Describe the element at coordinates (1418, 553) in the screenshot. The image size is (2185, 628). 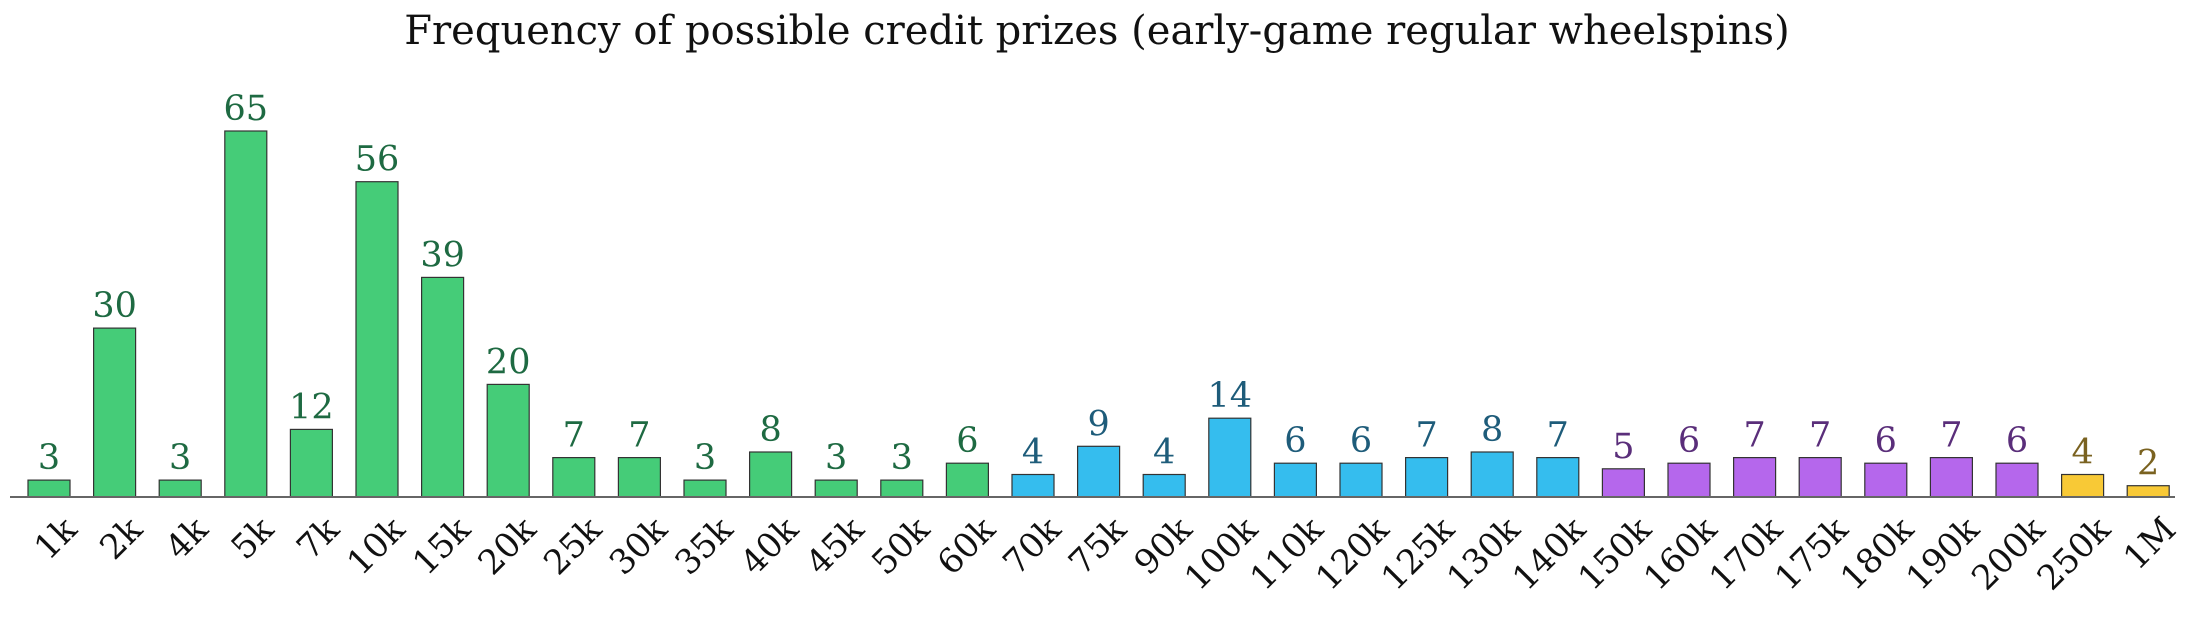
I see `x-tick-label-125k: 125k` at that location.